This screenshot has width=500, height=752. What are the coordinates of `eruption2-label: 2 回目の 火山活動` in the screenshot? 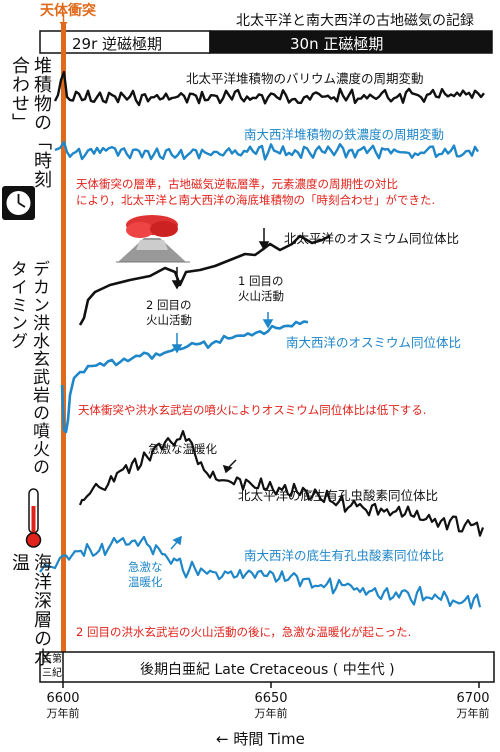 It's located at (169, 313).